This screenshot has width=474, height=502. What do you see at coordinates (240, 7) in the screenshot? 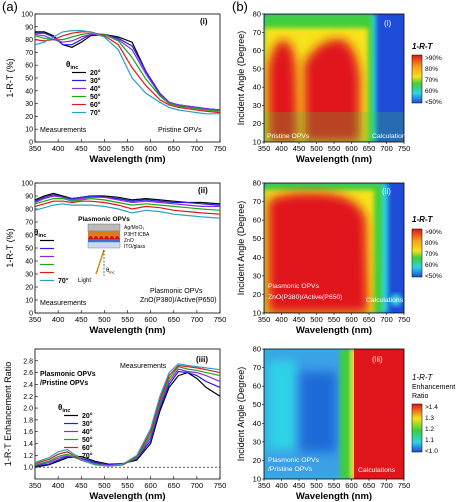
I see `panel-letter-b: (b)` at bounding box center [240, 7].